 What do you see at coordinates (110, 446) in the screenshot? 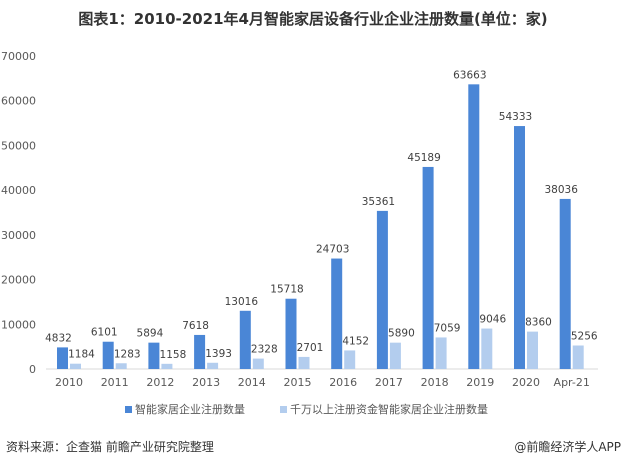
I see `source-note: 资料来源：企查猫 前瞻产业研究院整理` at bounding box center [110, 446].